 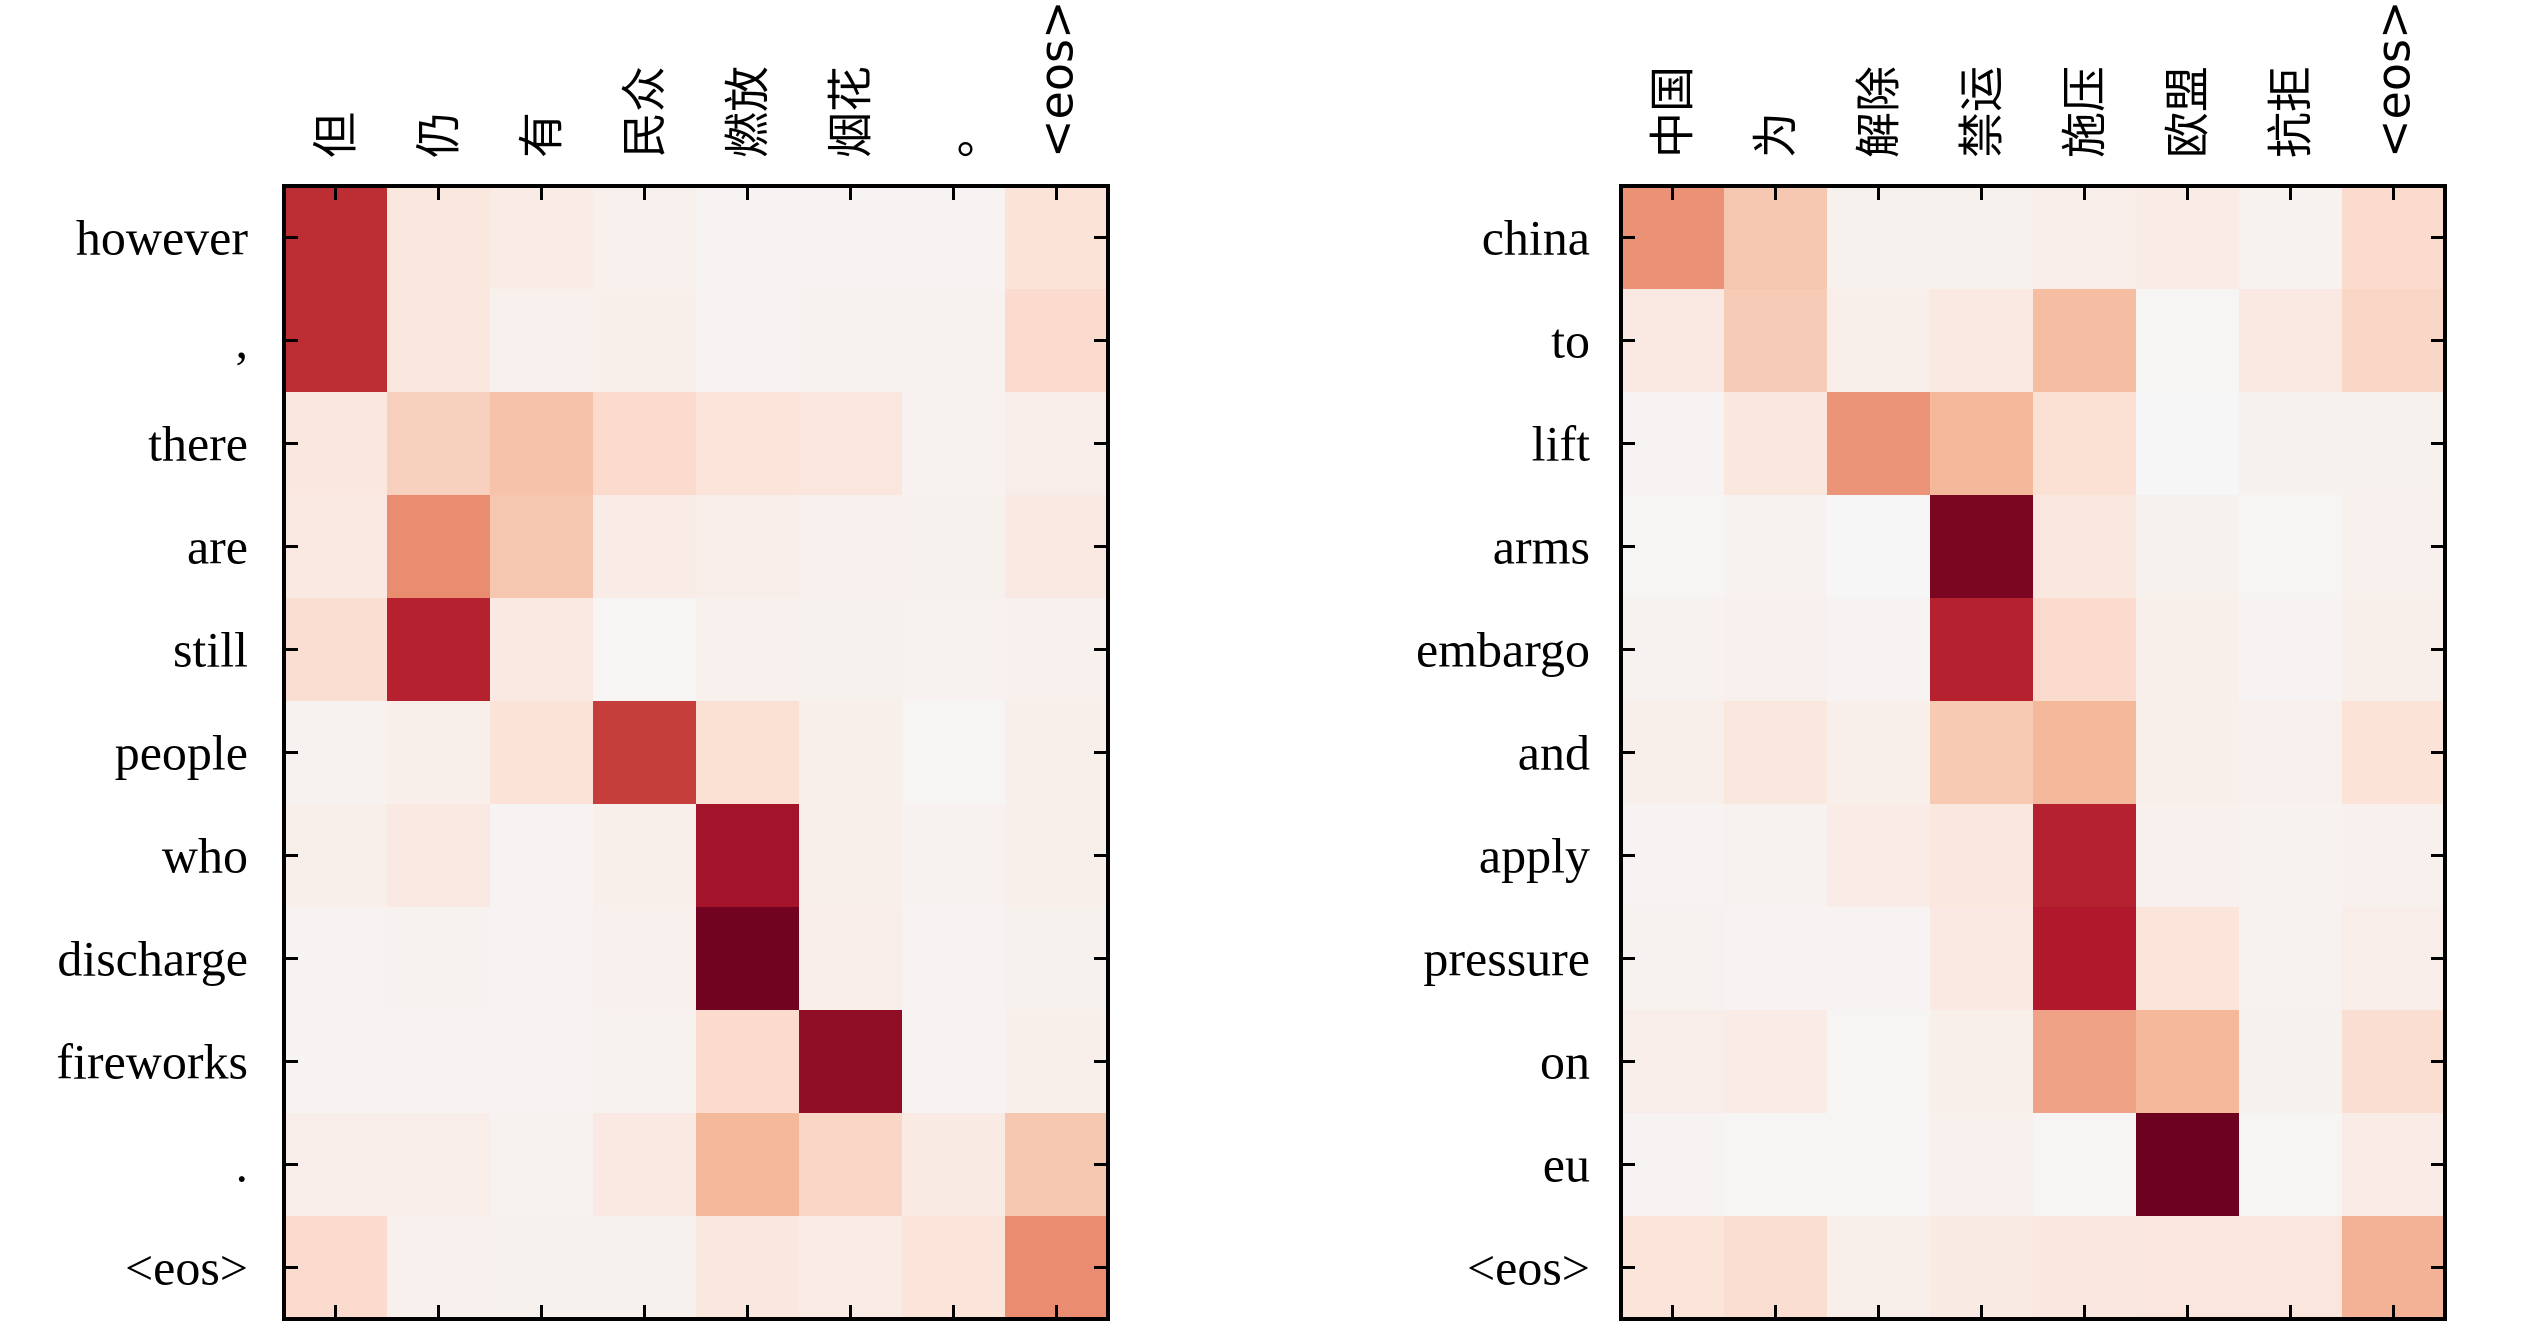 What do you see at coordinates (152, 1062) in the screenshot?
I see `y-tick-label: fireworks` at bounding box center [152, 1062].